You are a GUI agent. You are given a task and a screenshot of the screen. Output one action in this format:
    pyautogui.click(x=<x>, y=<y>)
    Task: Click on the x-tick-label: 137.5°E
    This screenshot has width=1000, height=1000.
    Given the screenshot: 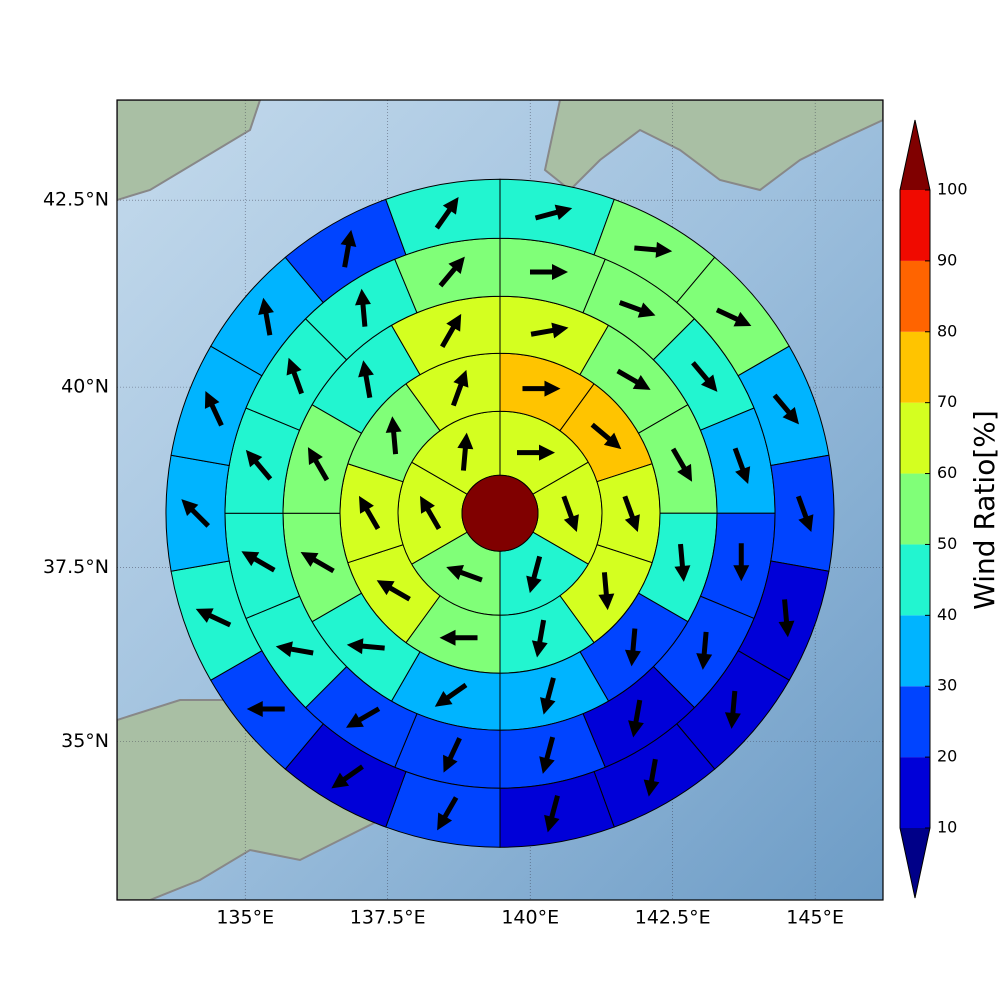 What is the action you would take?
    pyautogui.click(x=388, y=918)
    